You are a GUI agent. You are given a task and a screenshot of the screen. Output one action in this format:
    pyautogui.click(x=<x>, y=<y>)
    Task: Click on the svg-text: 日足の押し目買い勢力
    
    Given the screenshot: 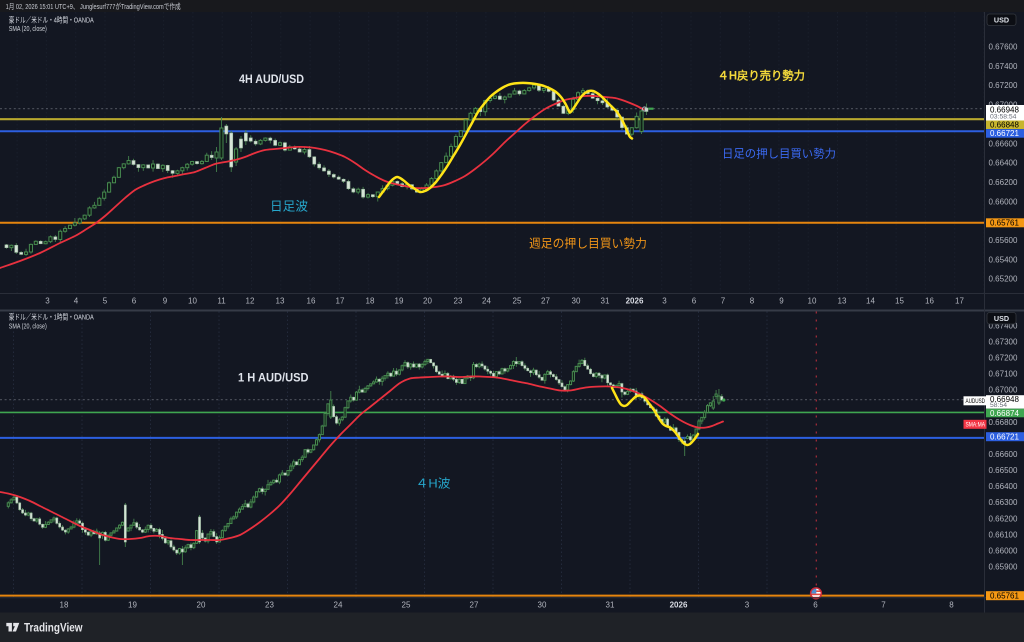 What is the action you would take?
    pyautogui.click(x=779, y=154)
    